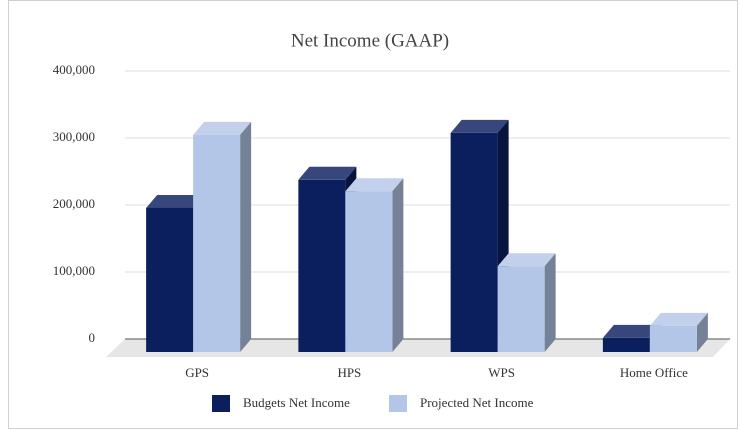 This screenshot has width=740, height=430. What do you see at coordinates (477, 402) in the screenshot?
I see `legend-label: Projected Net Income` at bounding box center [477, 402].